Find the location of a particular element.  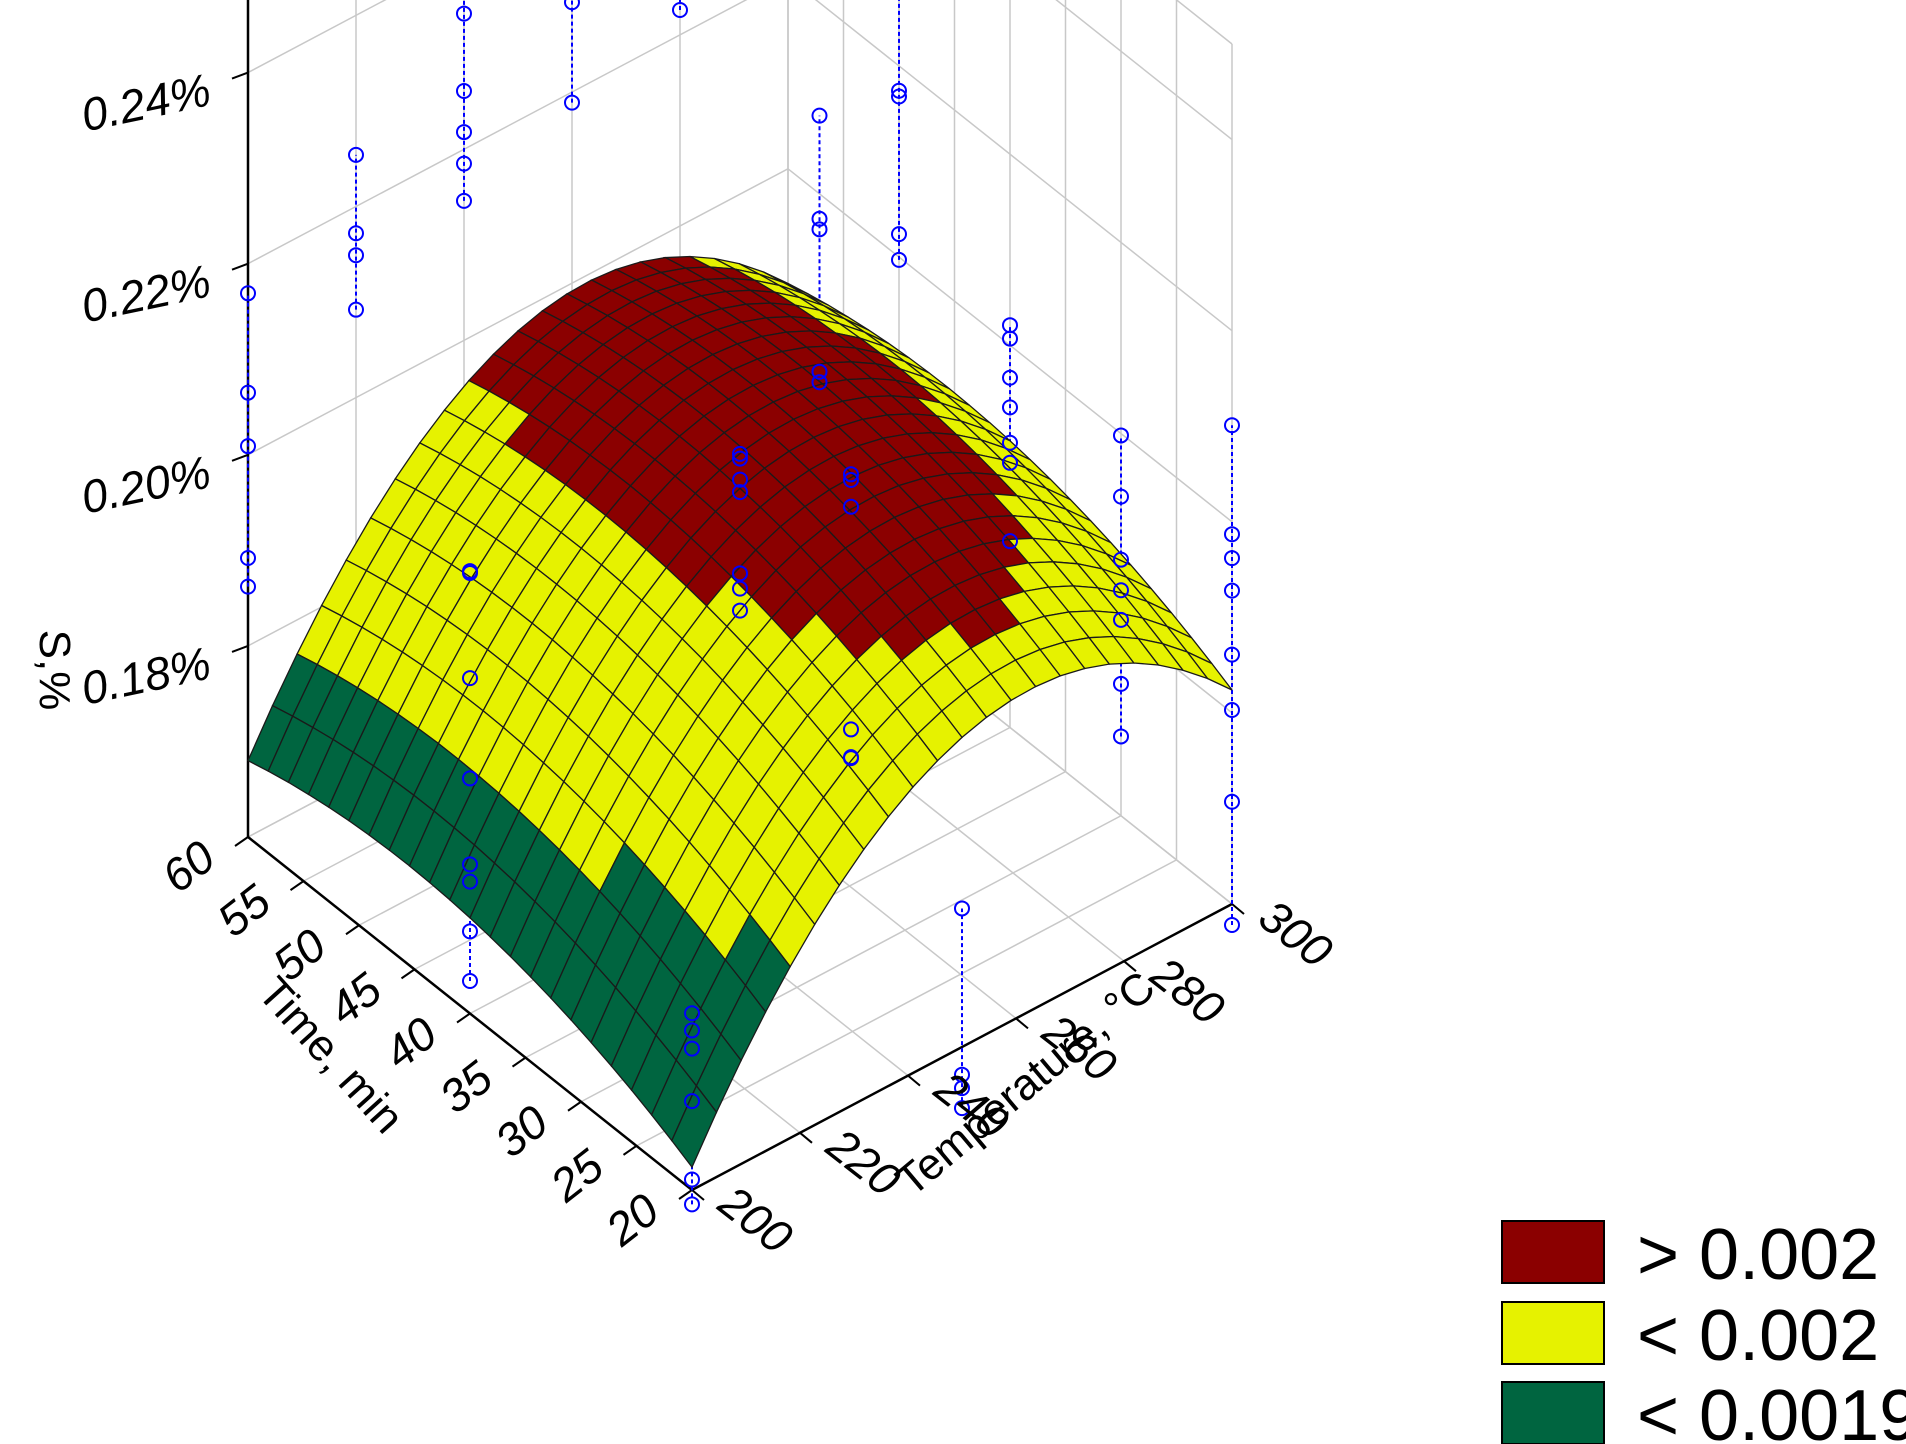

y-tick-label: 25 is located at coordinates (576, 1175).